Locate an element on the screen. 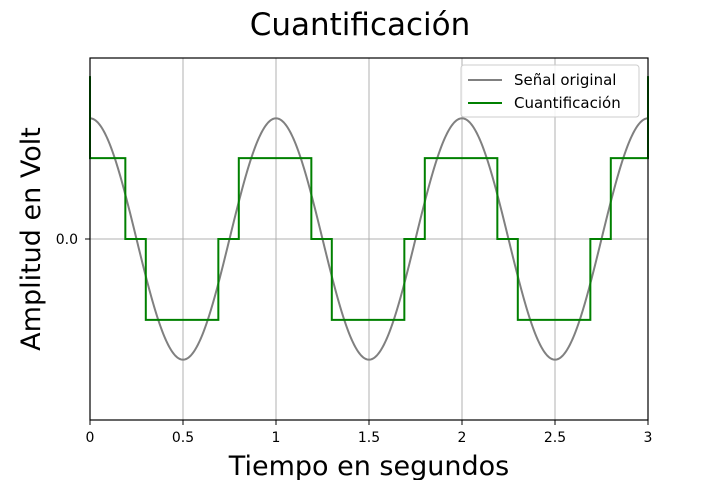 The image size is (720, 480). legend-box is located at coordinates (550, 91).